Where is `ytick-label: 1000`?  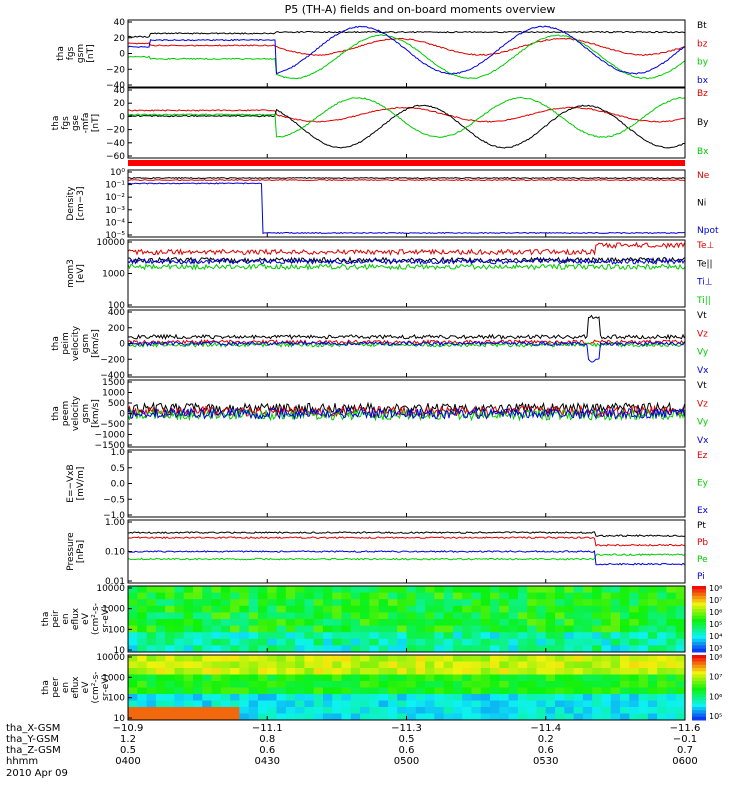
ytick-label: 1000 is located at coordinates (113, 678).